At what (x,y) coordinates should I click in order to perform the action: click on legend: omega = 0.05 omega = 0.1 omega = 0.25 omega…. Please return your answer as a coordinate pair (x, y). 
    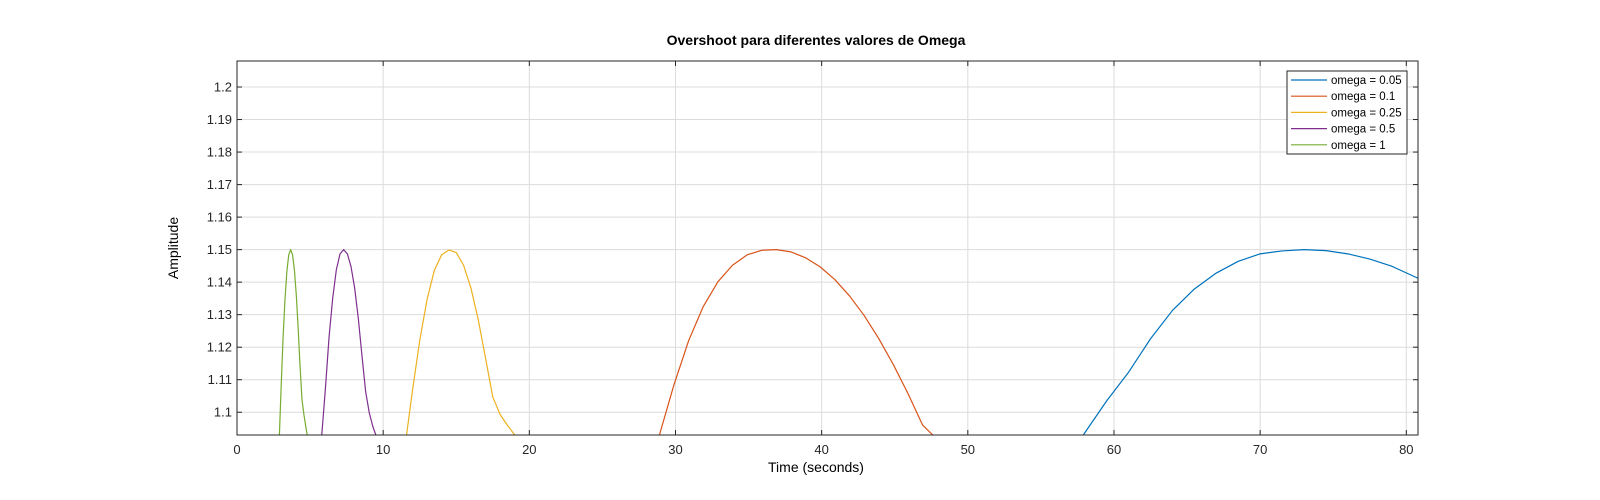
    Looking at the image, I should click on (1347, 112).